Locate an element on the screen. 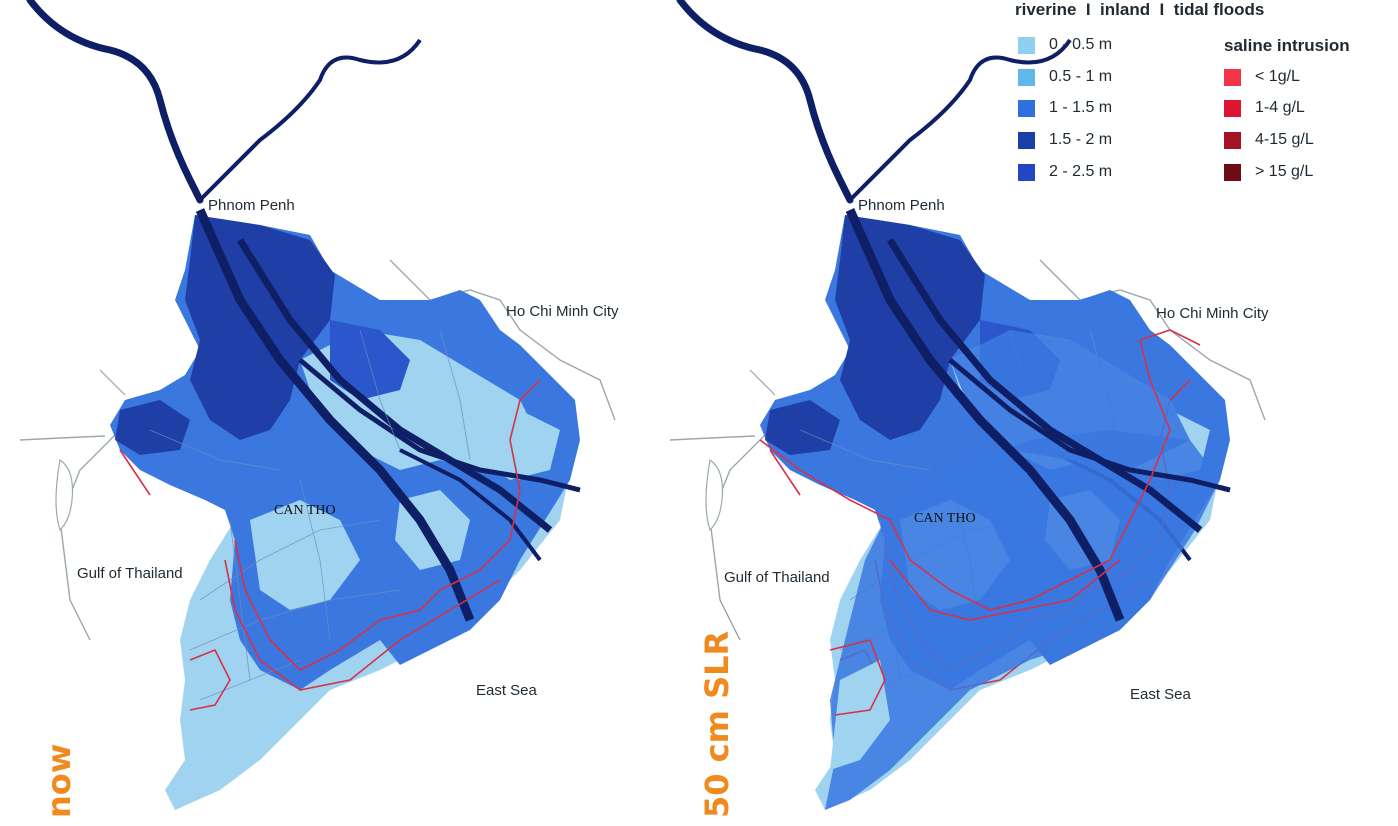 This screenshot has width=1398, height=826. legend-flood-title: riverine I inland I tidal floods is located at coordinates (1140, 9).